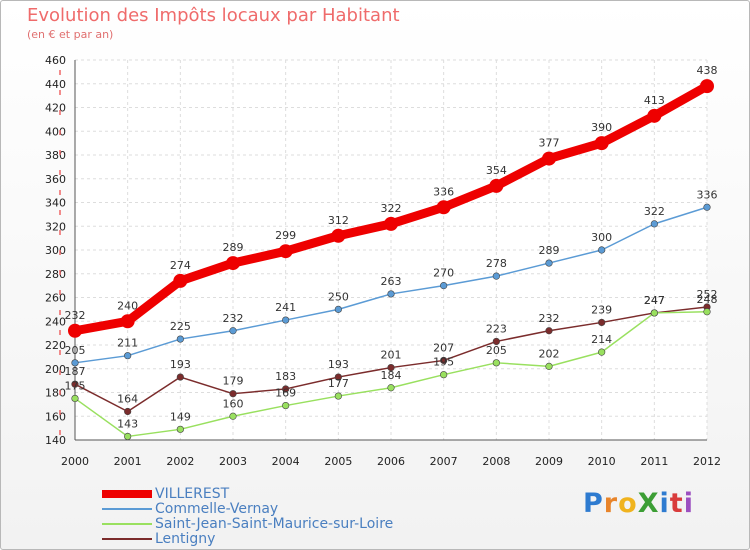 The height and width of the screenshot is (550, 750). Describe the element at coordinates (688, 503) in the screenshot. I see `logo-letter: i` at that location.